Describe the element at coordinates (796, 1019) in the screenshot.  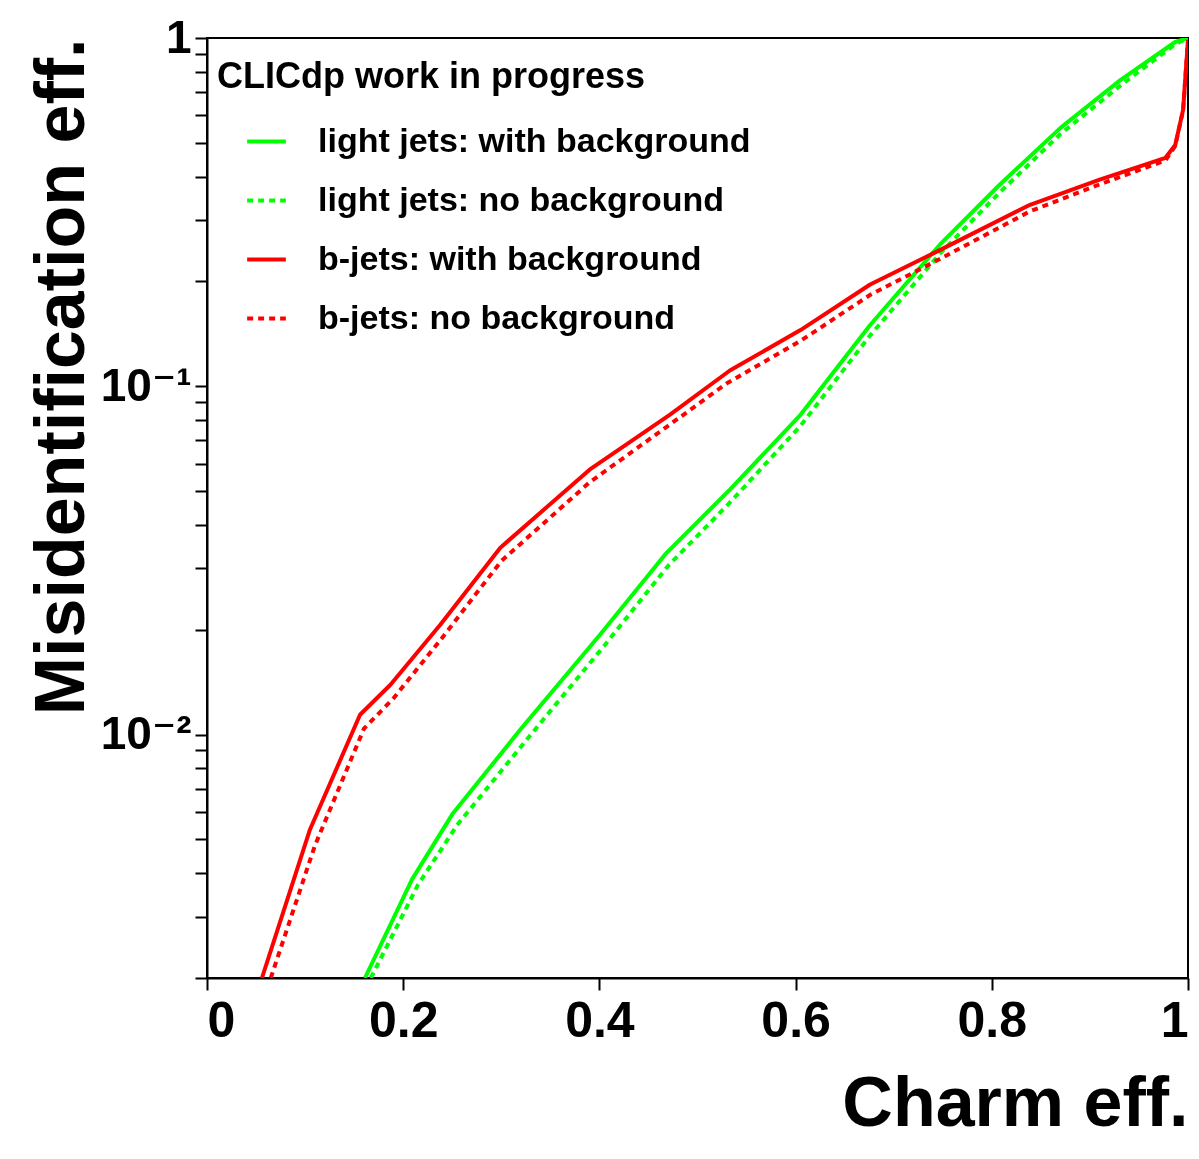
I see `x-tick-label: 0.6` at that location.